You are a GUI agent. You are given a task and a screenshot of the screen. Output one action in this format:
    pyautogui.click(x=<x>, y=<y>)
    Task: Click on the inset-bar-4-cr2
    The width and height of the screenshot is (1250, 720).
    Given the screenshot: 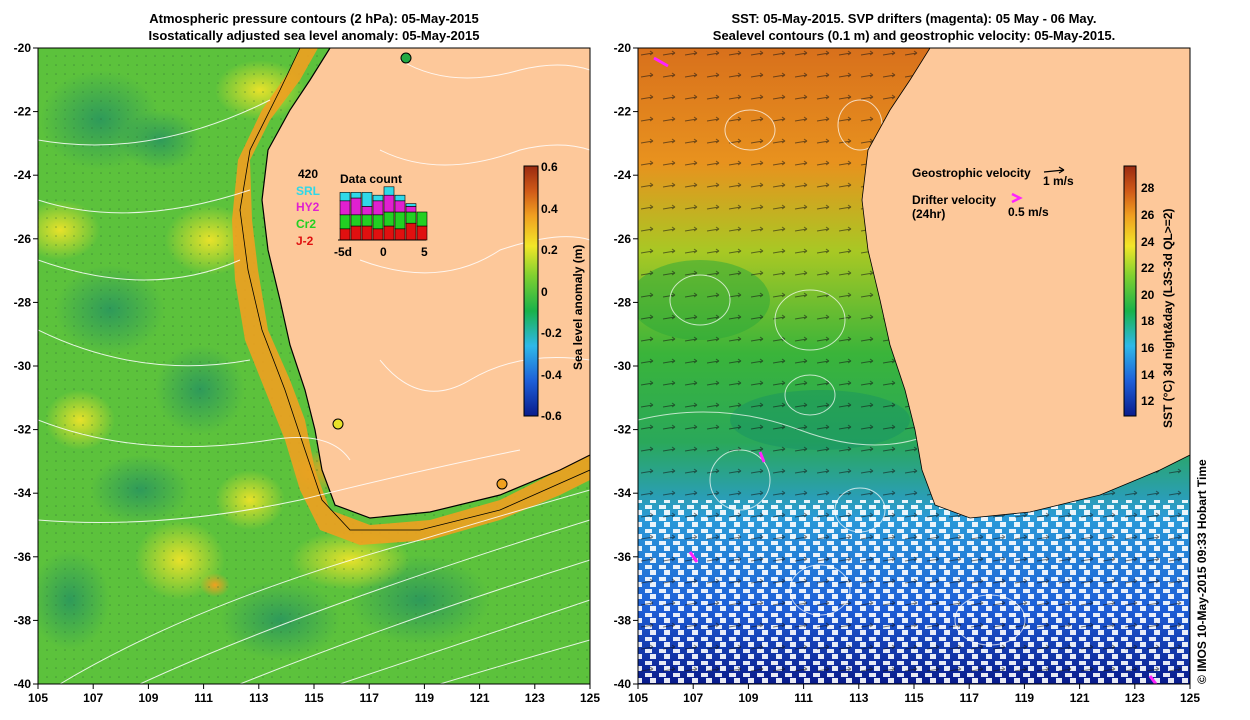 What is the action you would take?
    pyautogui.click(x=389, y=219)
    